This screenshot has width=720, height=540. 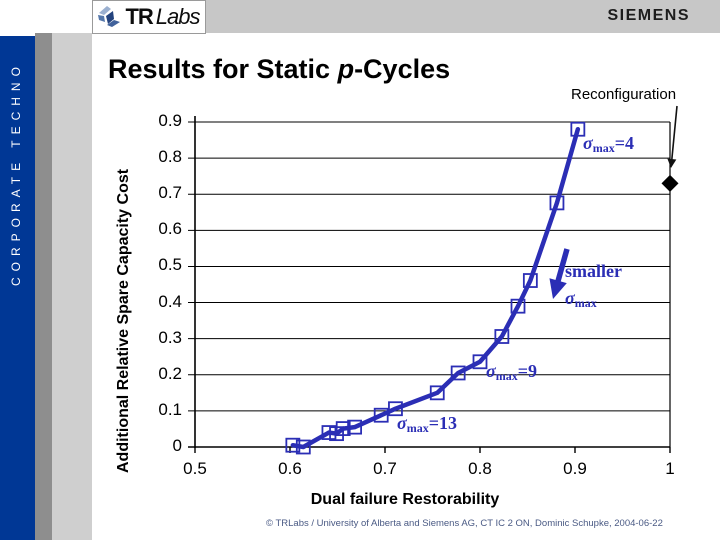 I want to click on page-title-suffix: -Cycles, so click(x=402, y=69).